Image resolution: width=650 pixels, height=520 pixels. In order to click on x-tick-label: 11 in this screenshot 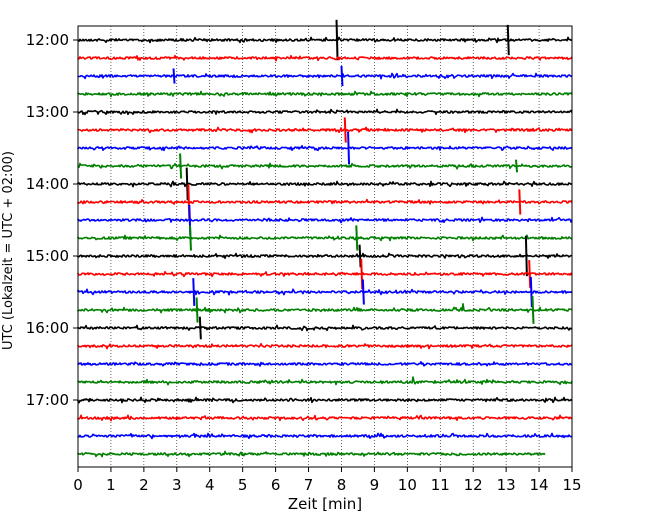, I will do `click(440, 485)`.